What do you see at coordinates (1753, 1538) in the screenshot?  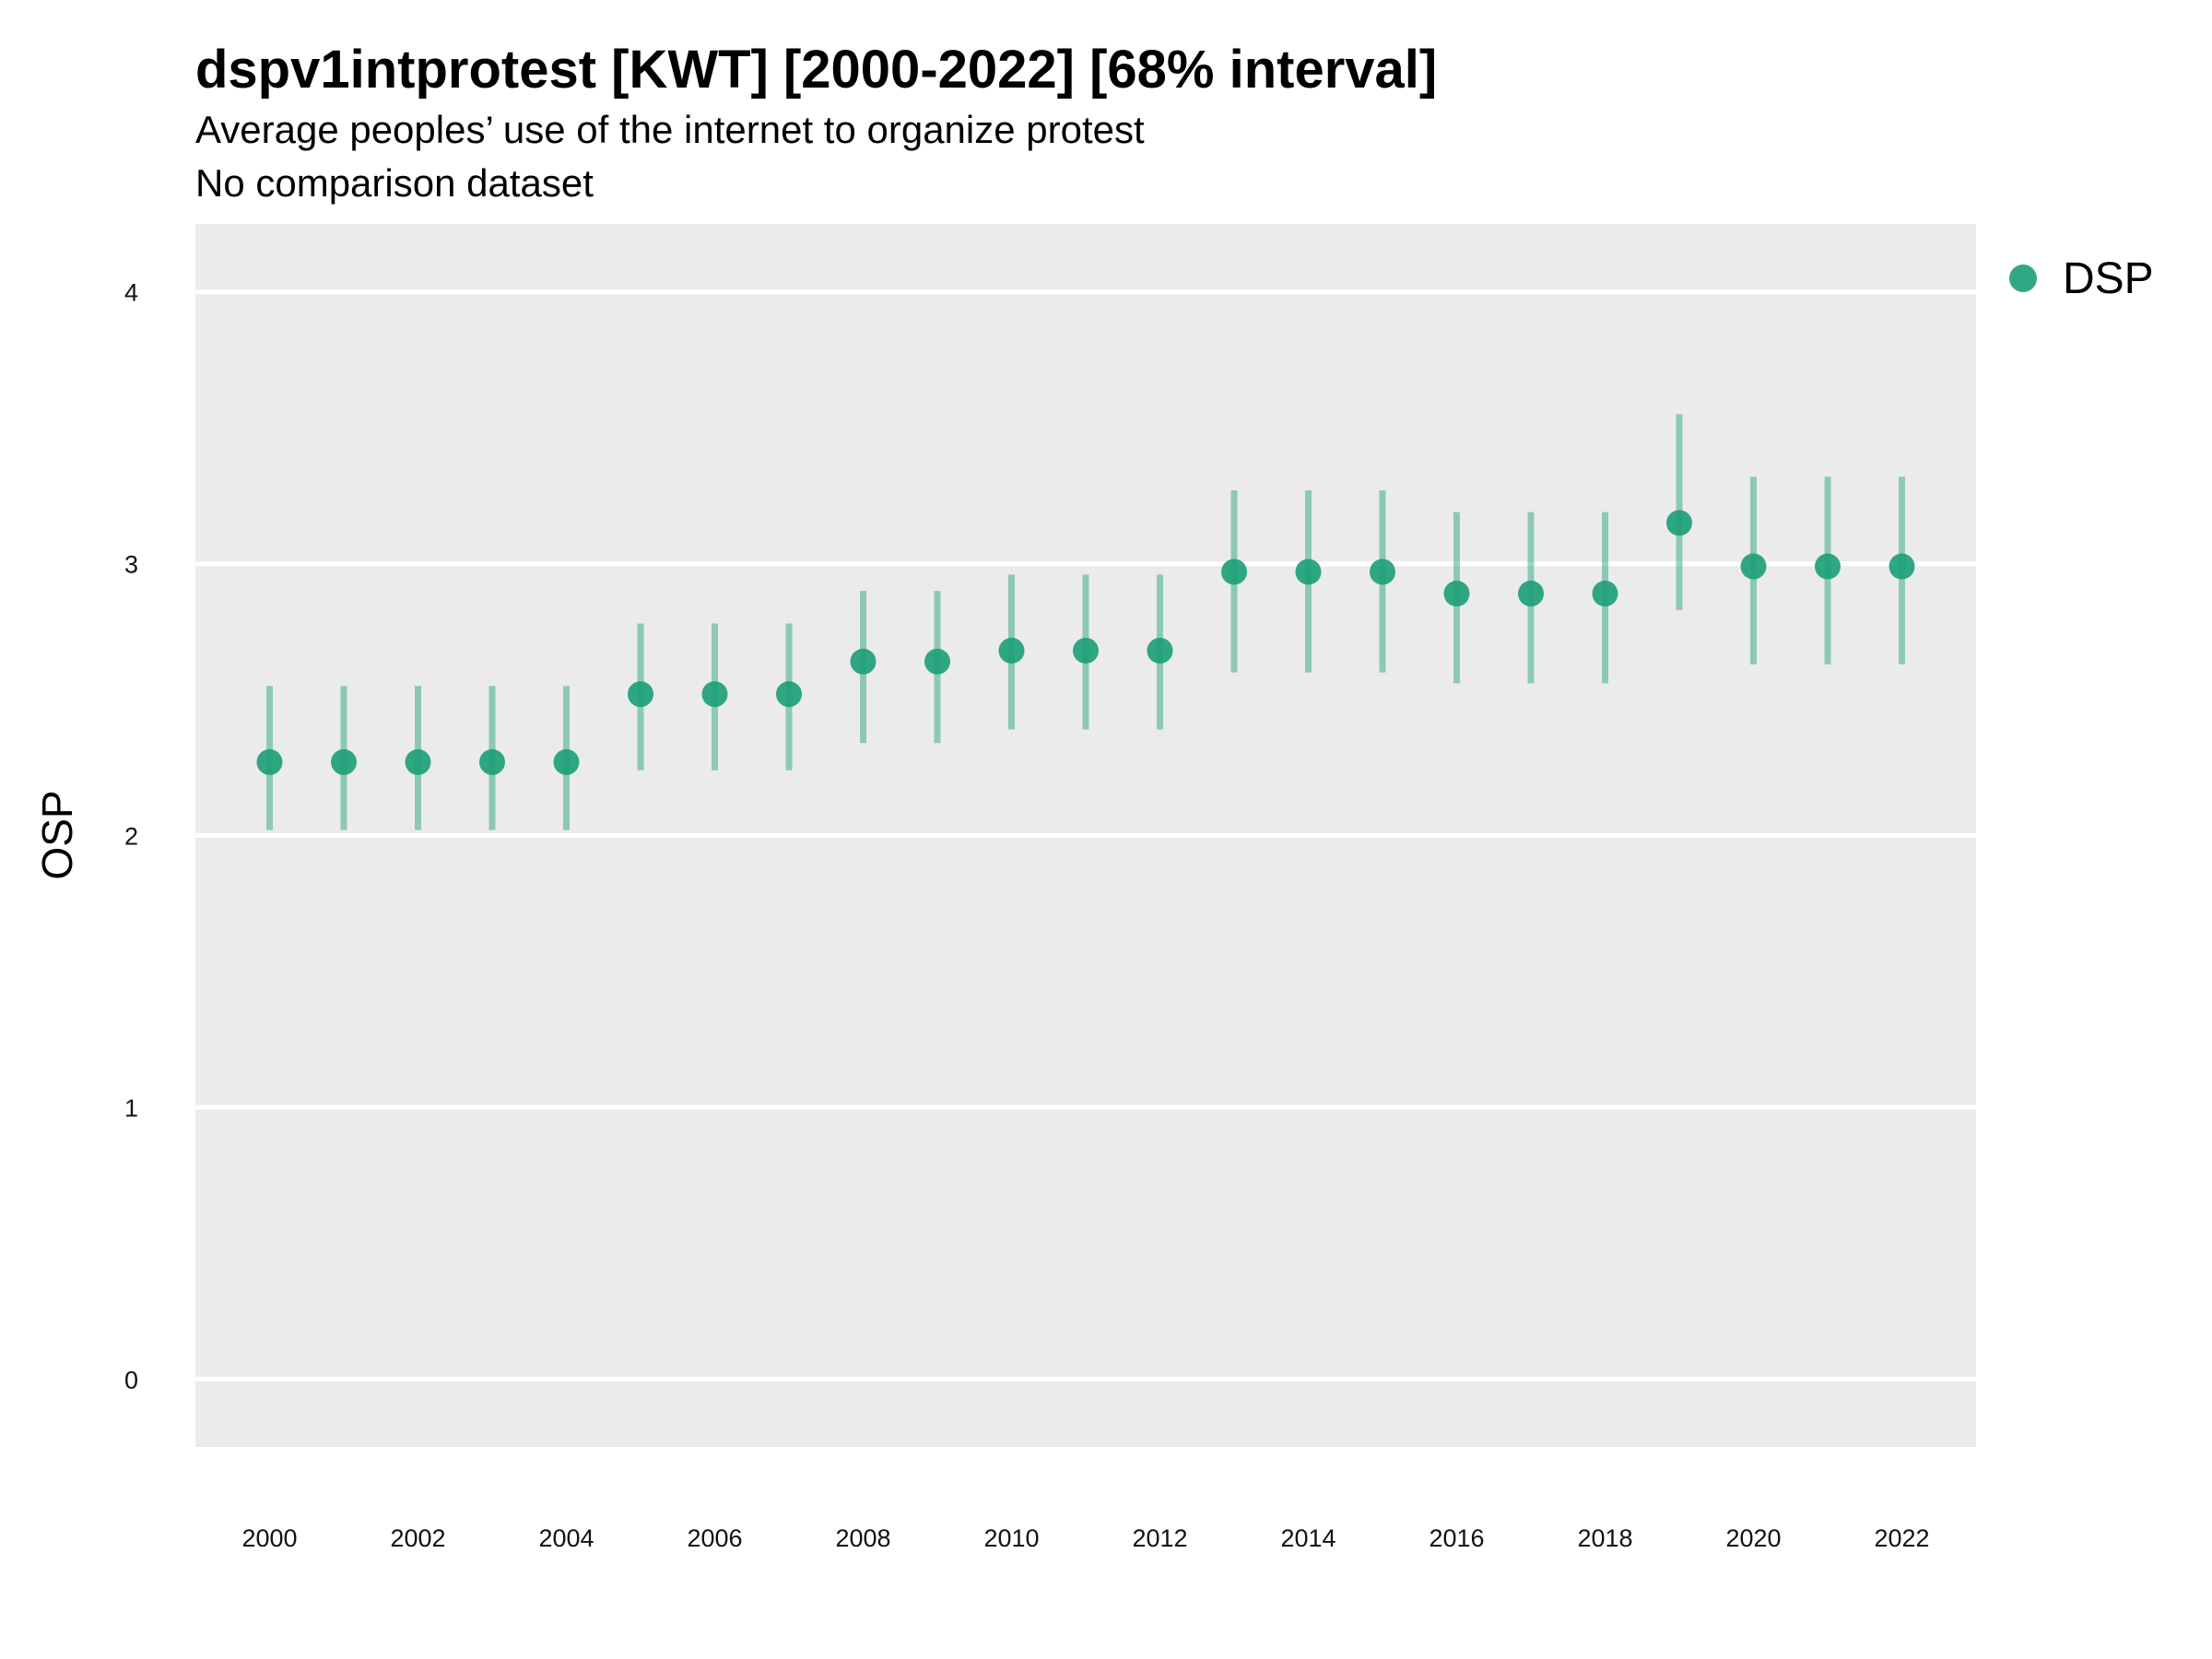 I see `x-tick-label-2020: 2020` at bounding box center [1753, 1538].